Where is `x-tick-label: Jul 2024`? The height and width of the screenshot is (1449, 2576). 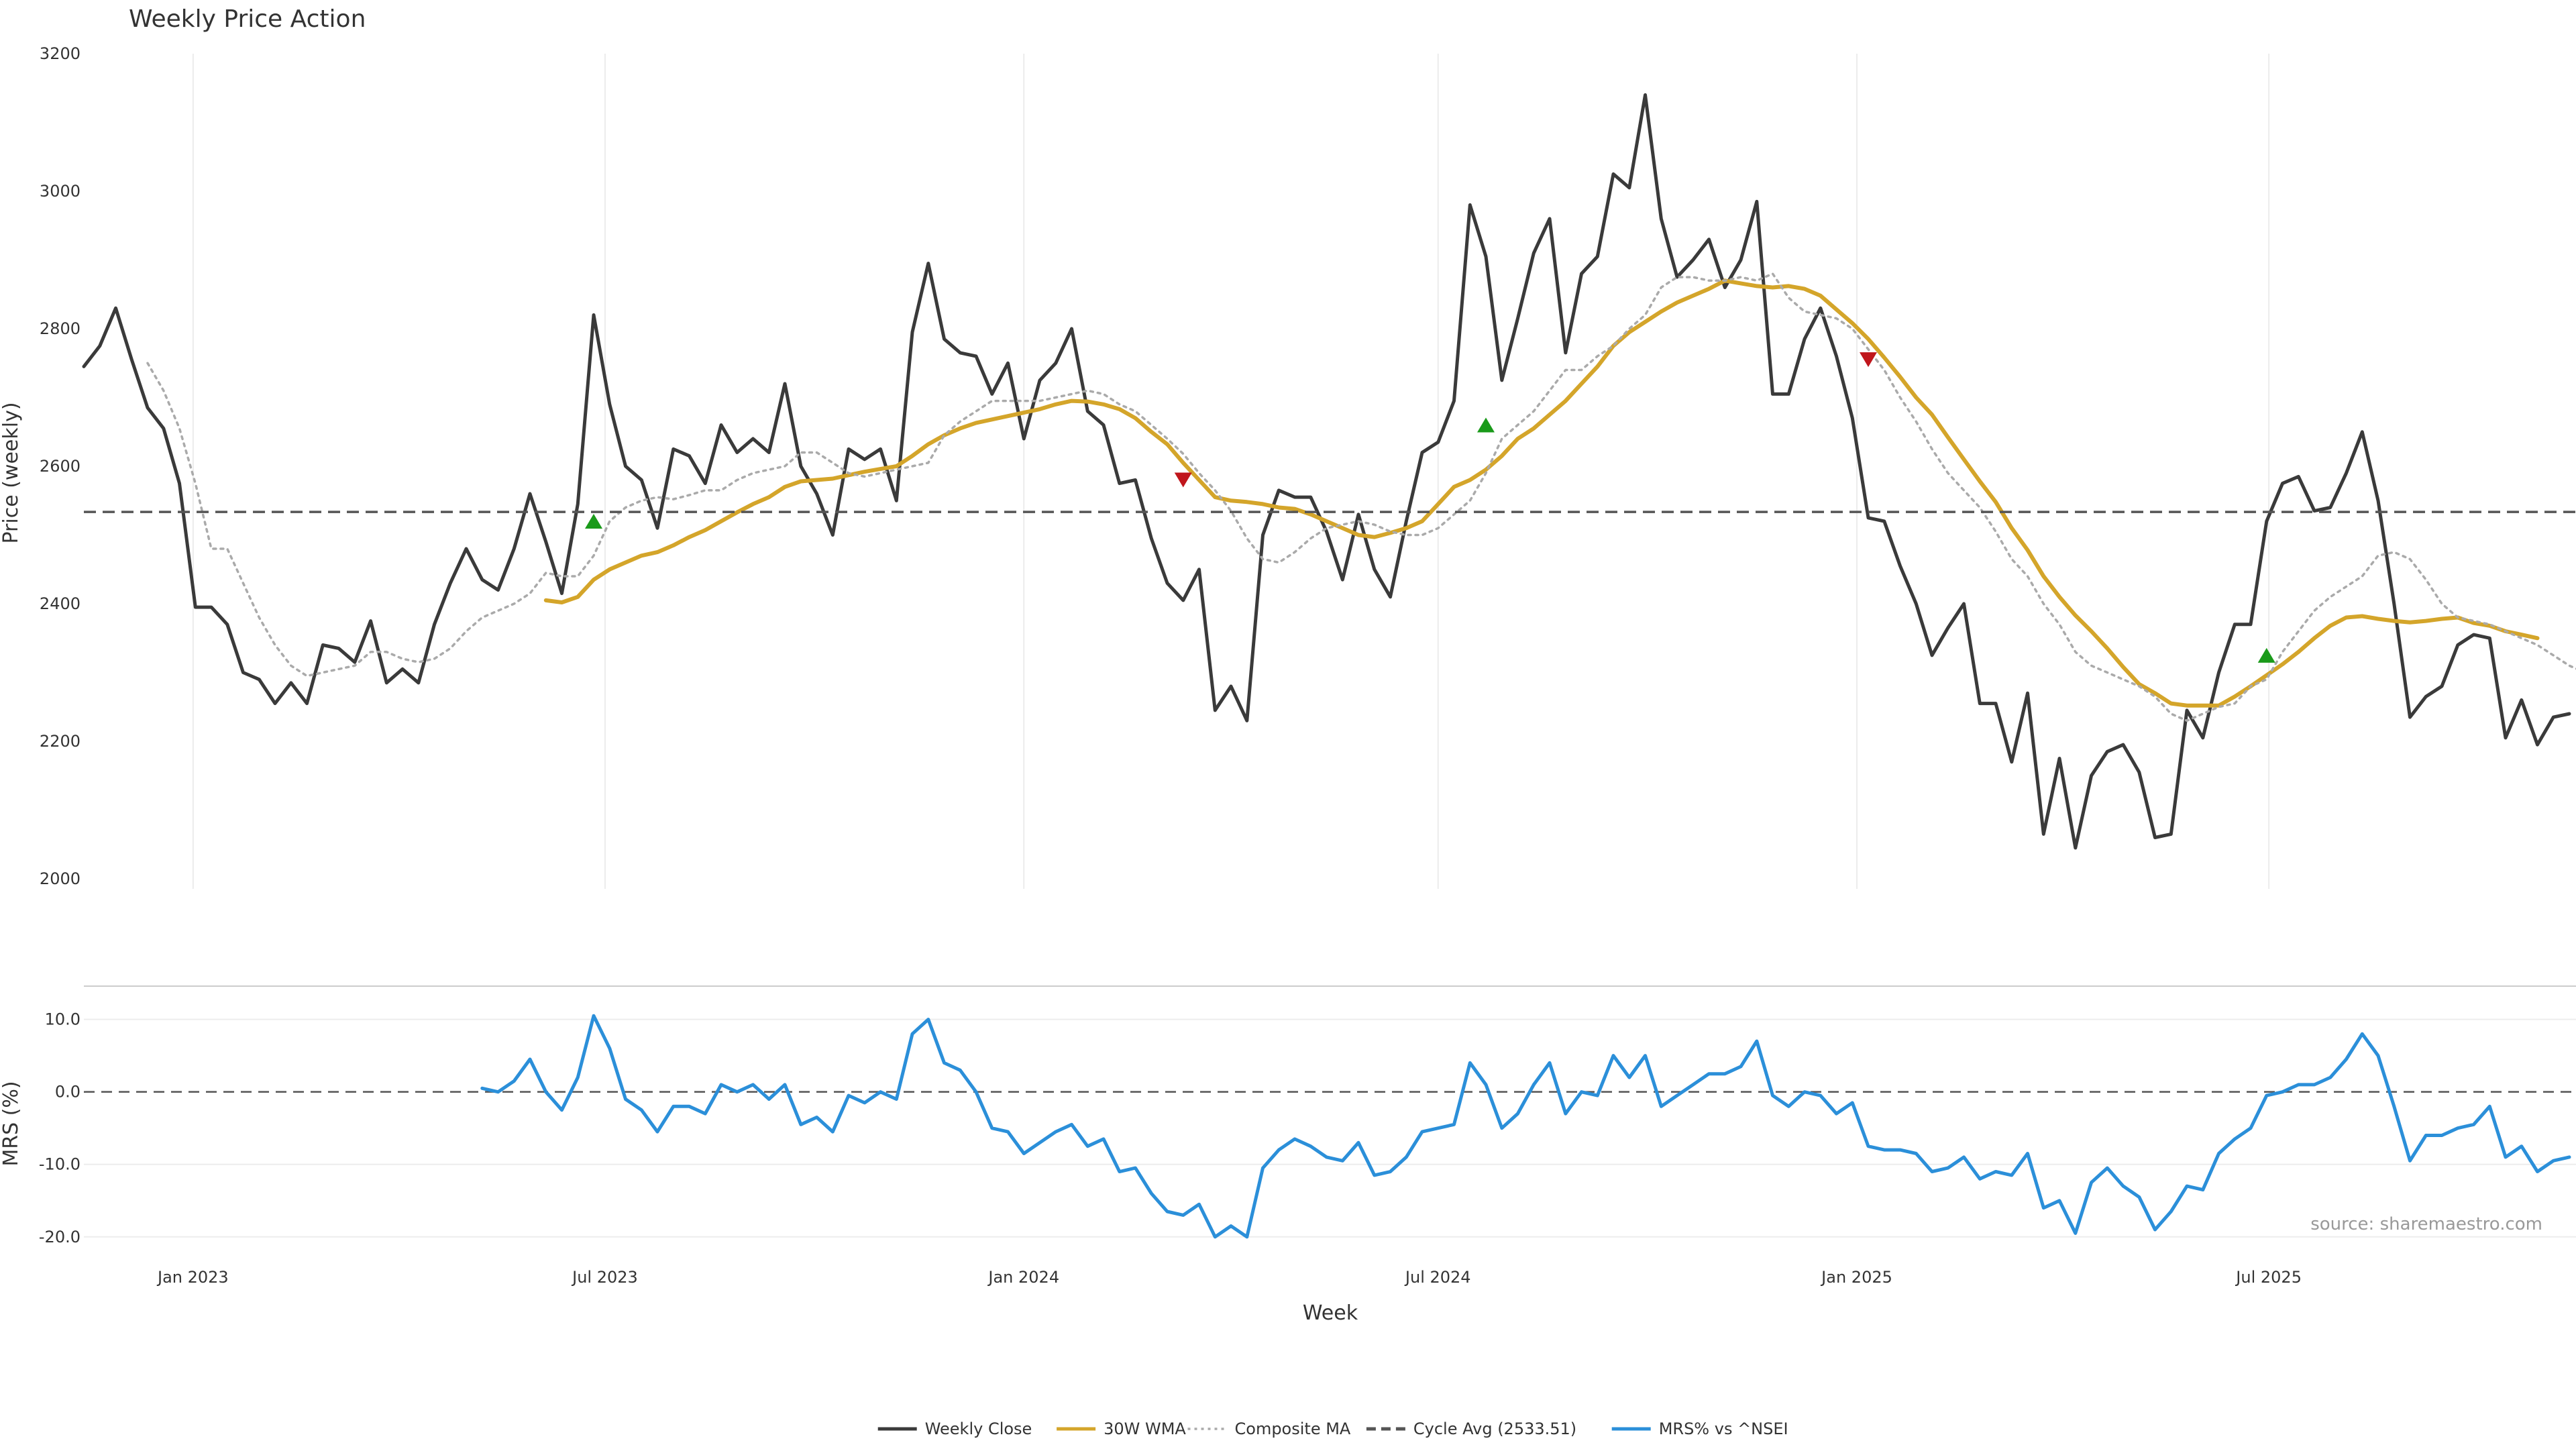
x-tick-label: Jul 2024 is located at coordinates (1437, 1277).